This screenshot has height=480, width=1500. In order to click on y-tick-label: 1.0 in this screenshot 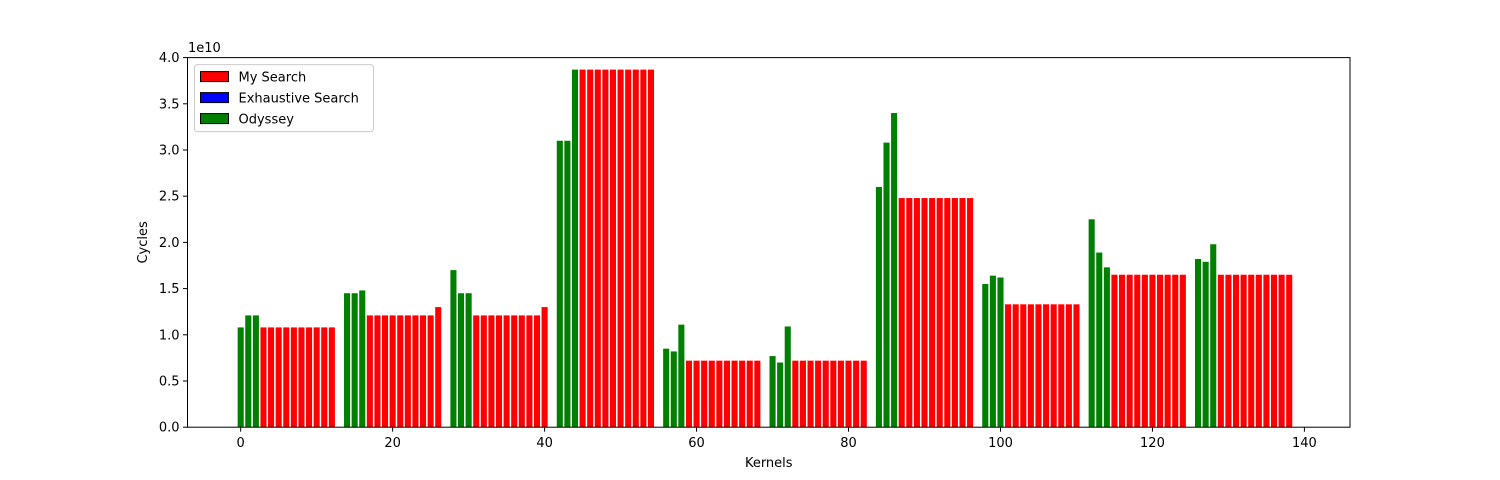, I will do `click(169, 335)`.